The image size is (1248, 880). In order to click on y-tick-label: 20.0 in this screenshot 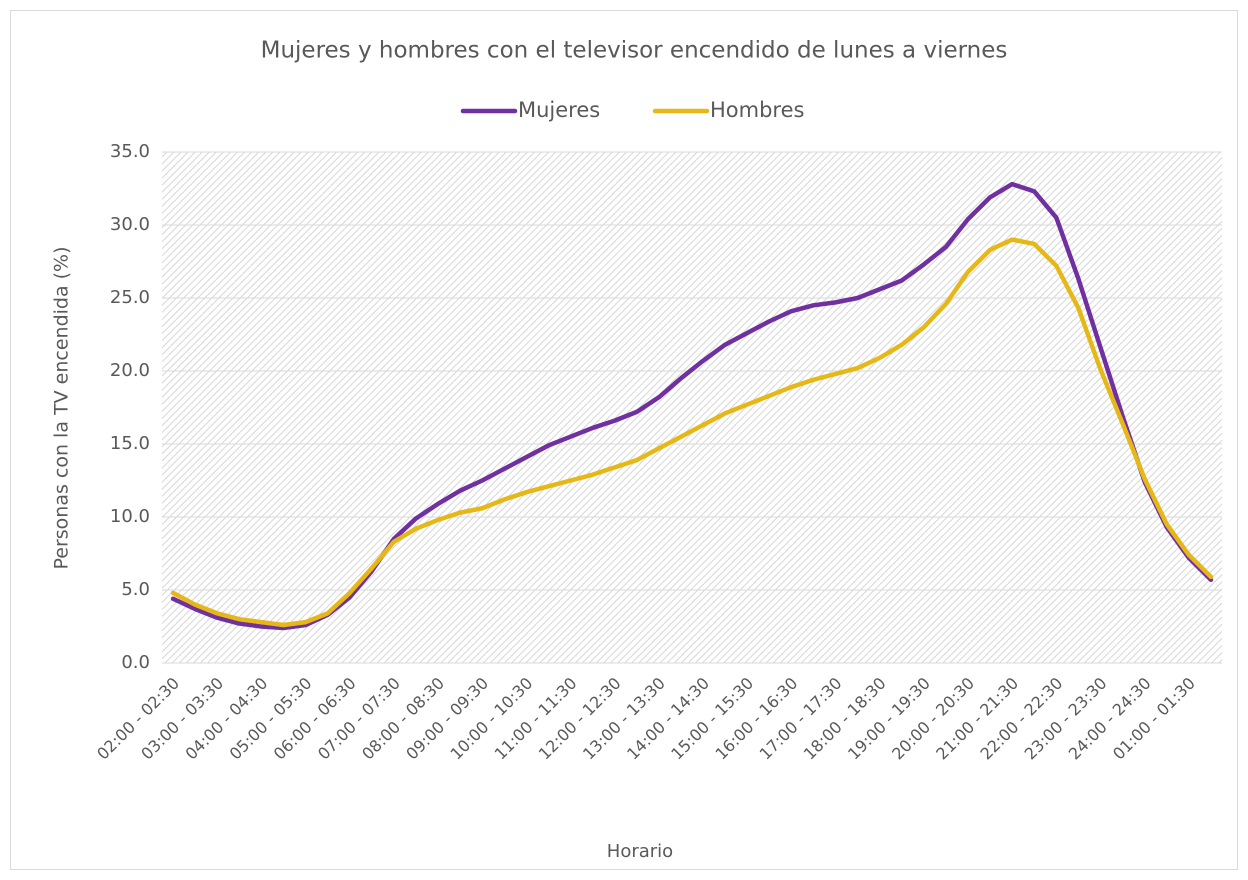, I will do `click(130, 370)`.